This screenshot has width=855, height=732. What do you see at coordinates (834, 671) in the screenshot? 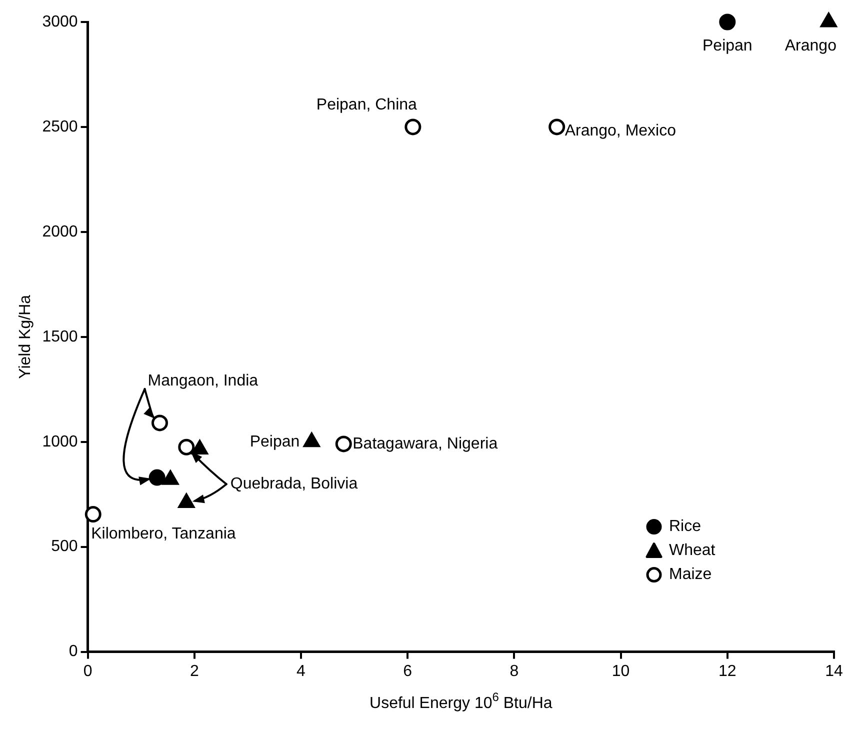
I see `x-tick-label: 14` at bounding box center [834, 671].